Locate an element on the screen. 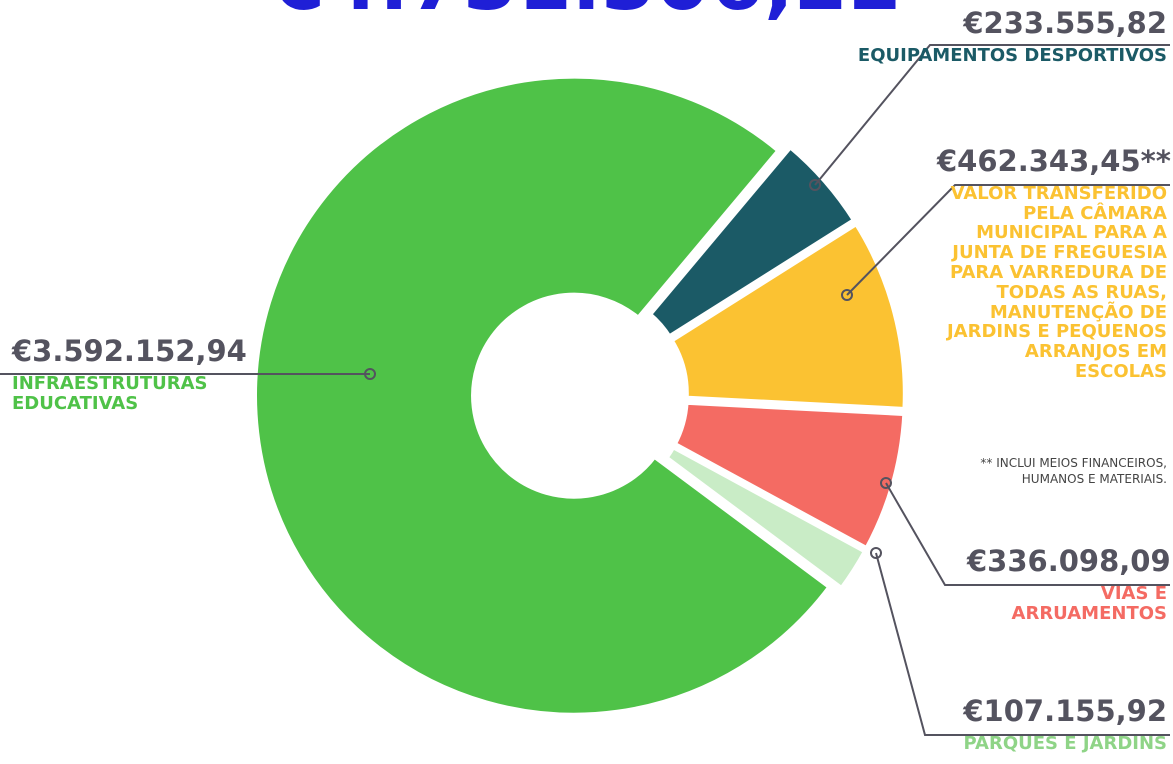 The image size is (1173, 764). slice-label: €336.098,09 VIAS E ARRUAMENTOS is located at coordinates (1069, 584).